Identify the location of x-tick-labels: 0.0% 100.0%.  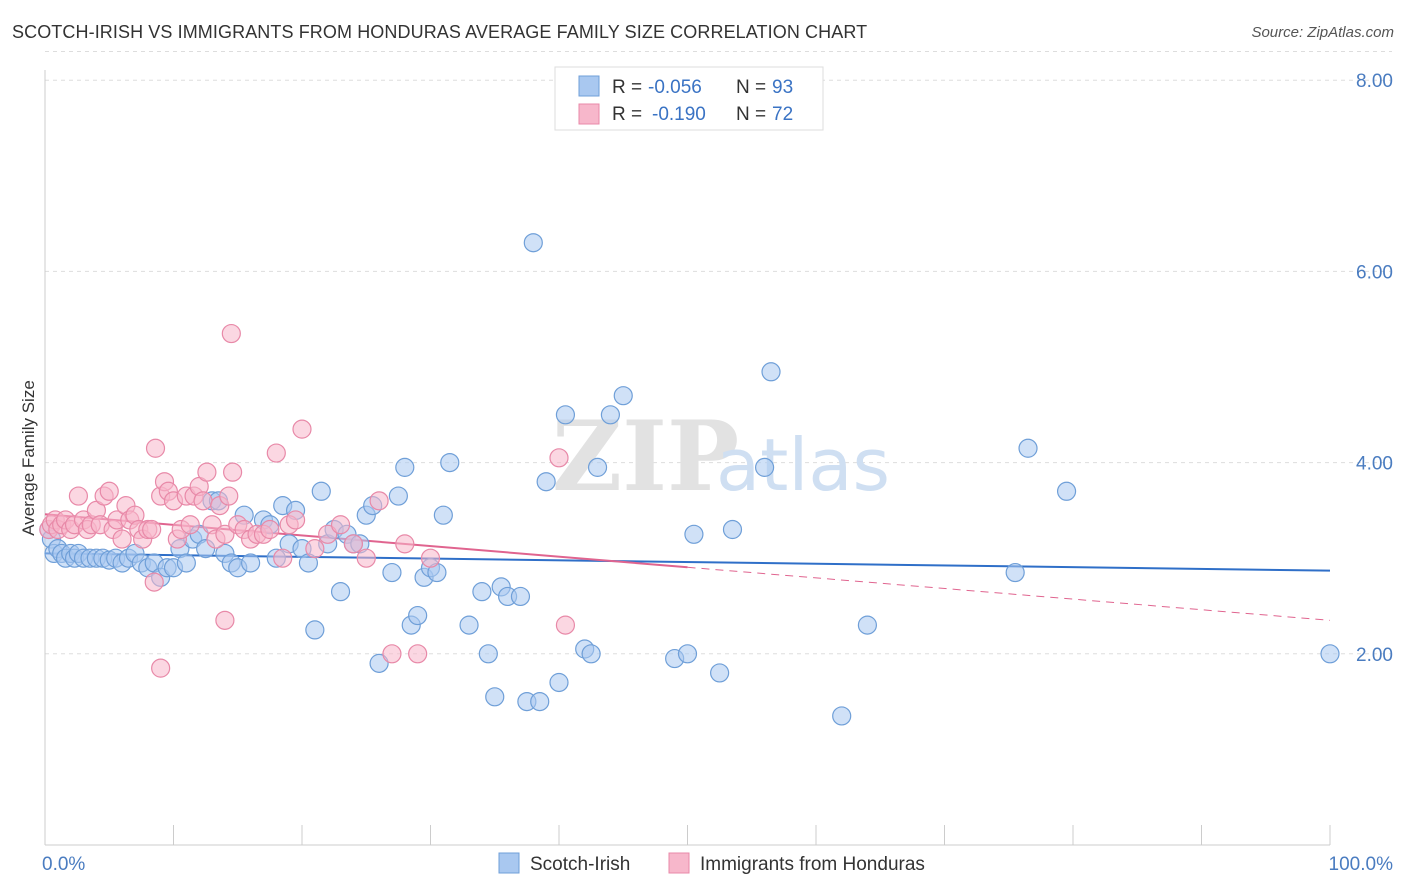
(717, 864).